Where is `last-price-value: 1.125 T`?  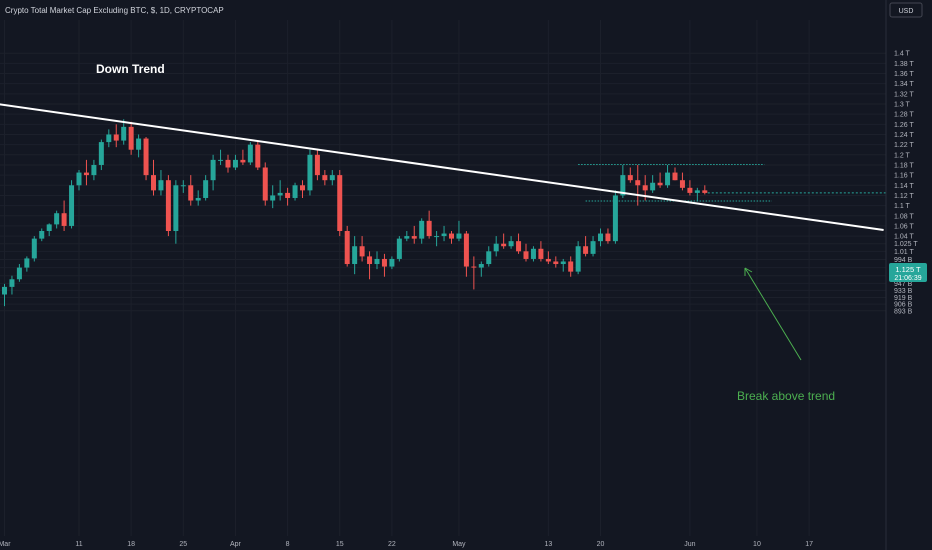 last-price-value: 1.125 T is located at coordinates (908, 269).